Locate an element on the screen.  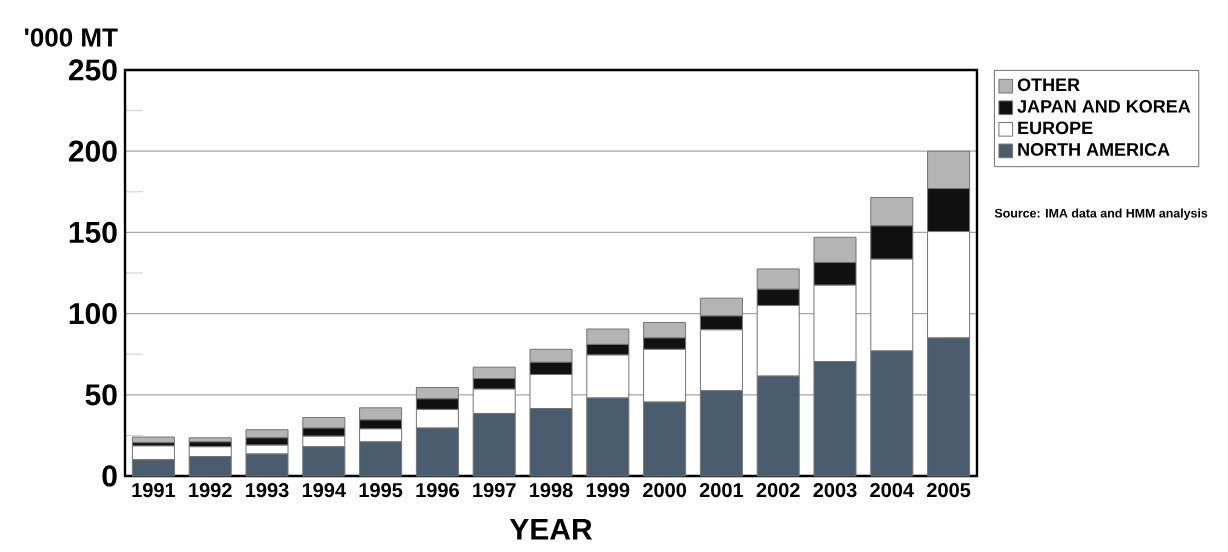
x-tick-label: 1997 is located at coordinates (494, 490).